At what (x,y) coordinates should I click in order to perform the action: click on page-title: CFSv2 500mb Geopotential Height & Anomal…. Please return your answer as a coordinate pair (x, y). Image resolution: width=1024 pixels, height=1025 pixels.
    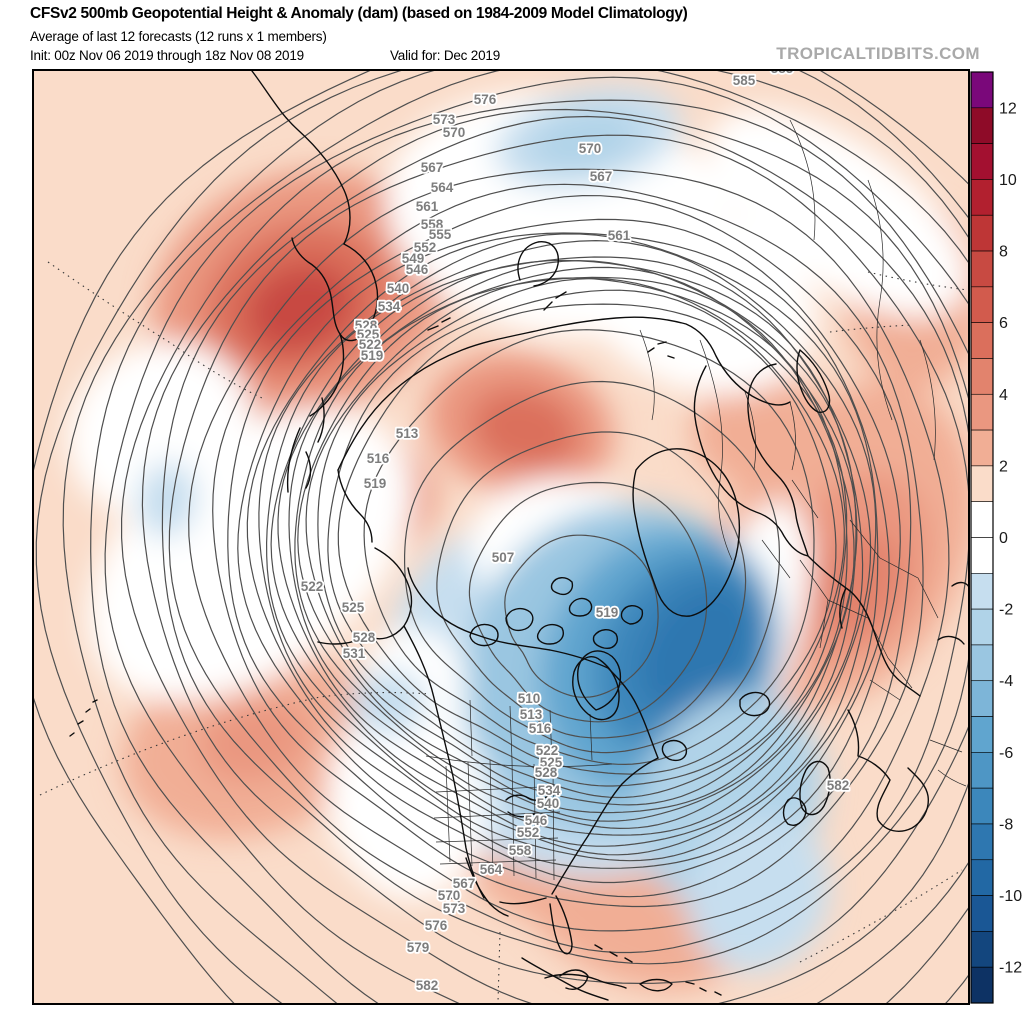
    Looking at the image, I should click on (359, 13).